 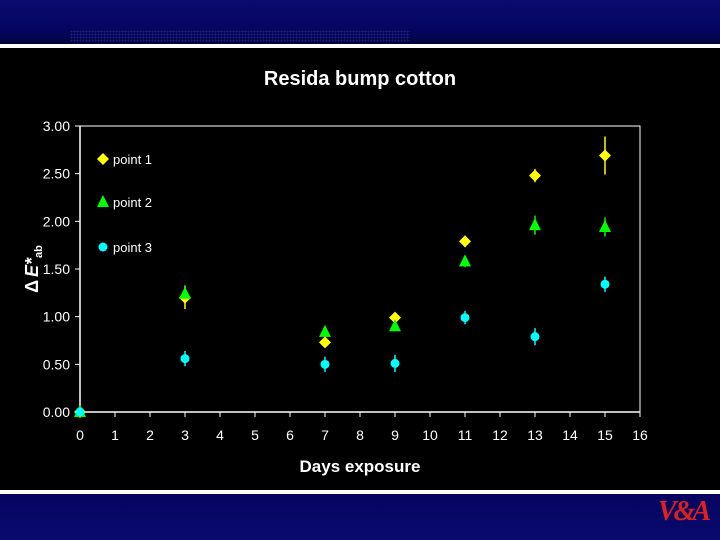 I want to click on x-tick-label: 1, so click(x=115, y=435).